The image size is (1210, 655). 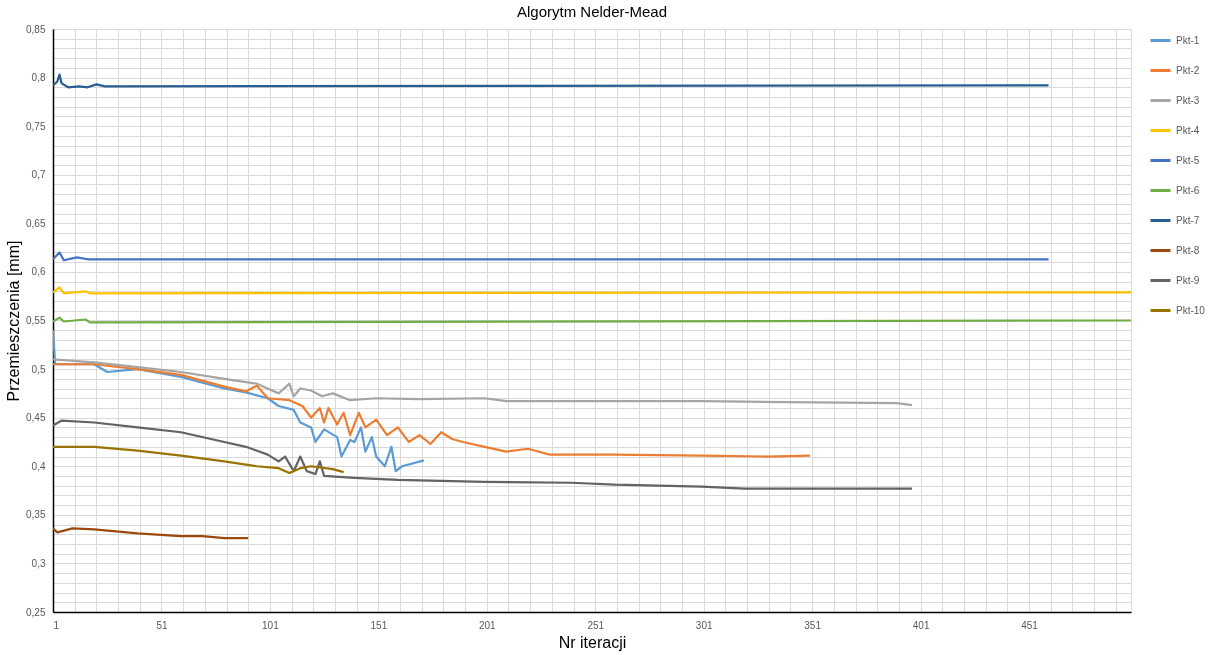 What do you see at coordinates (704, 625) in the screenshot?
I see `x-tick-label: 301` at bounding box center [704, 625].